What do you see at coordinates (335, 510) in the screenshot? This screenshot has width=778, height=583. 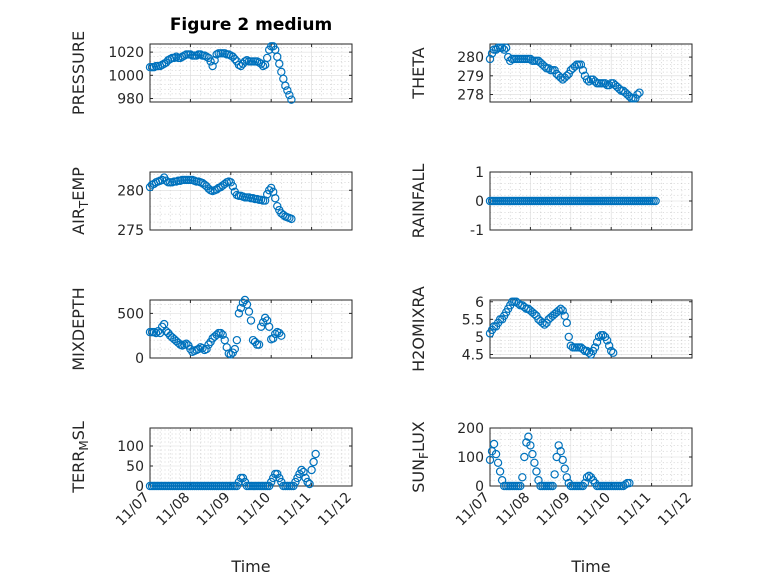 I see `x-tick-label: 11/12` at bounding box center [335, 510].